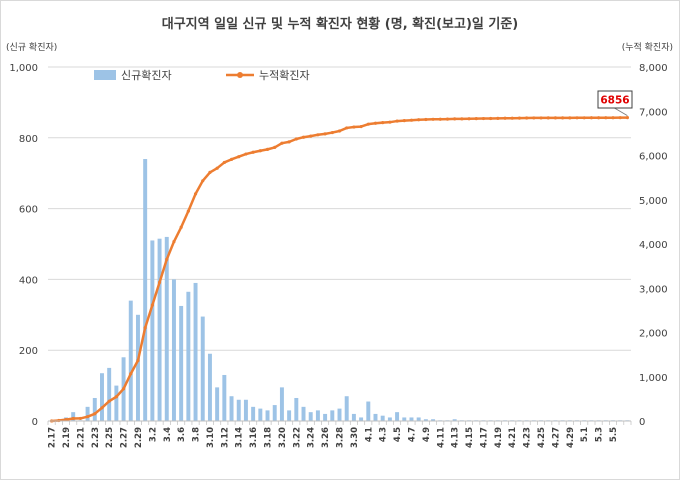 The height and width of the screenshot is (480, 680). Describe the element at coordinates (369, 434) in the screenshot. I see `x-tick-label: 4.1` at that location.